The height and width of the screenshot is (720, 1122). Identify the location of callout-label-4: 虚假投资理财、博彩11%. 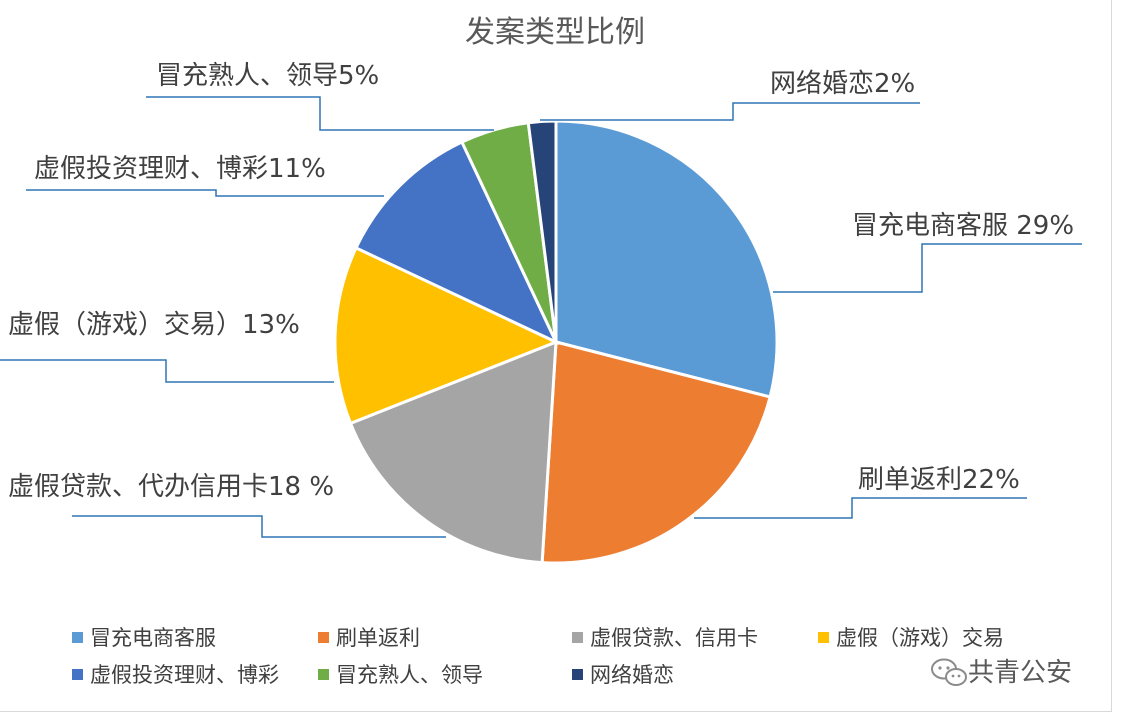
(180, 169).